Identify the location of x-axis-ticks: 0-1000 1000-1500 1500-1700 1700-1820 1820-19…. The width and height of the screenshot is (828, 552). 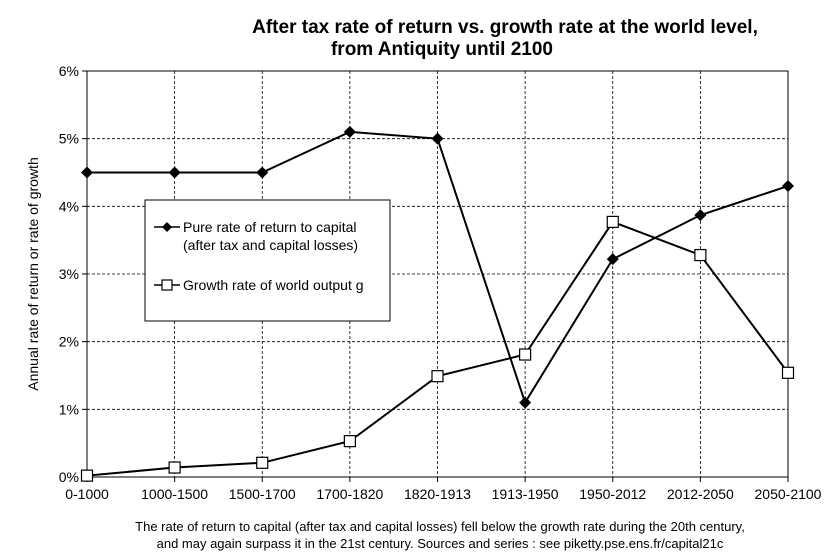
(443, 489).